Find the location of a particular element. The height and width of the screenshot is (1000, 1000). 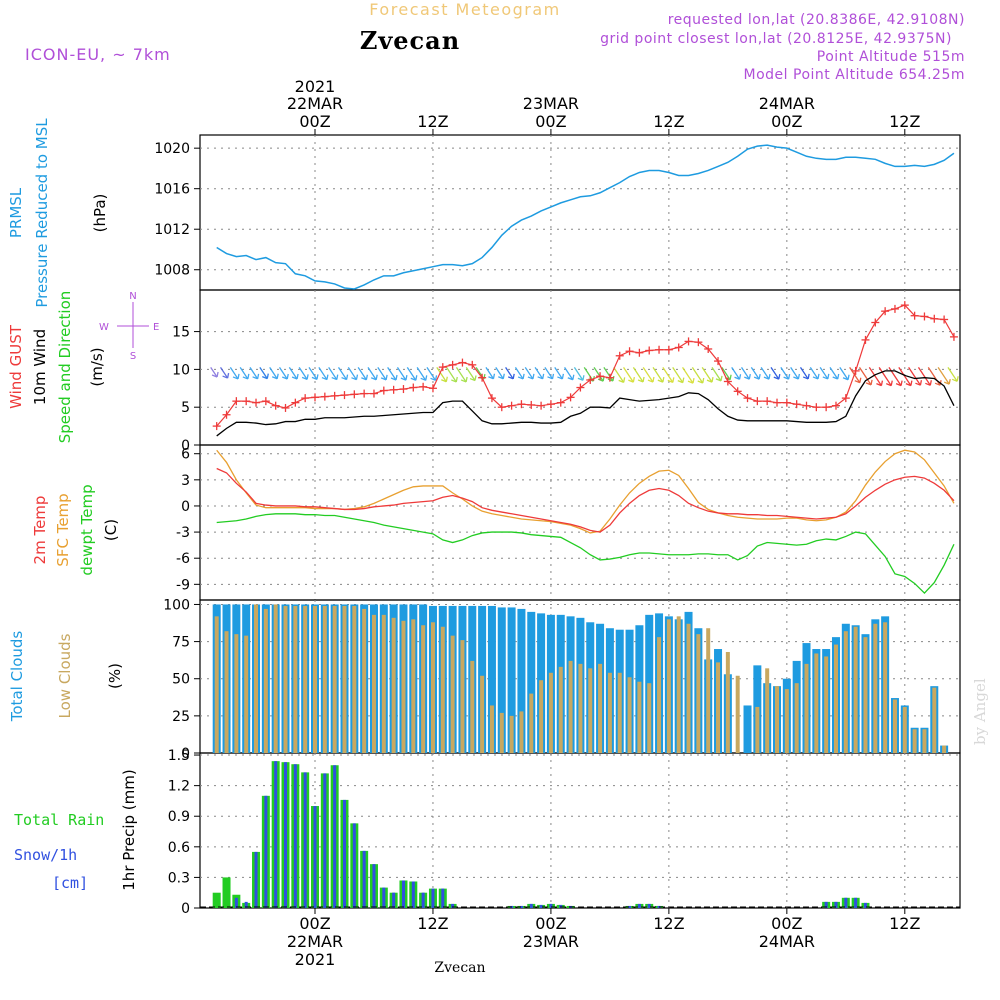

gust-line is located at coordinates (585, 365).